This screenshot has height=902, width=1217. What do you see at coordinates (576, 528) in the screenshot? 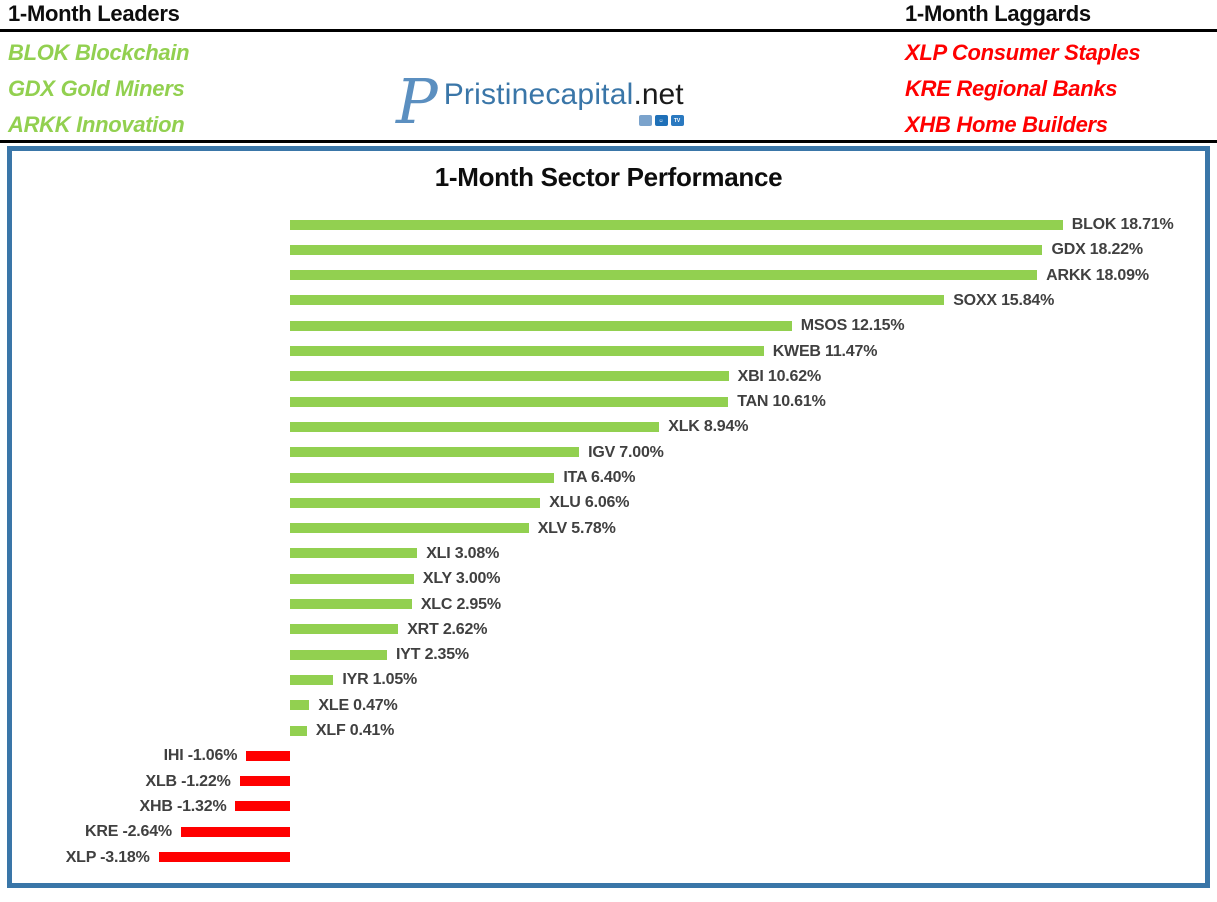
I see `bar-label: XLV 5.78%` at bounding box center [576, 528].